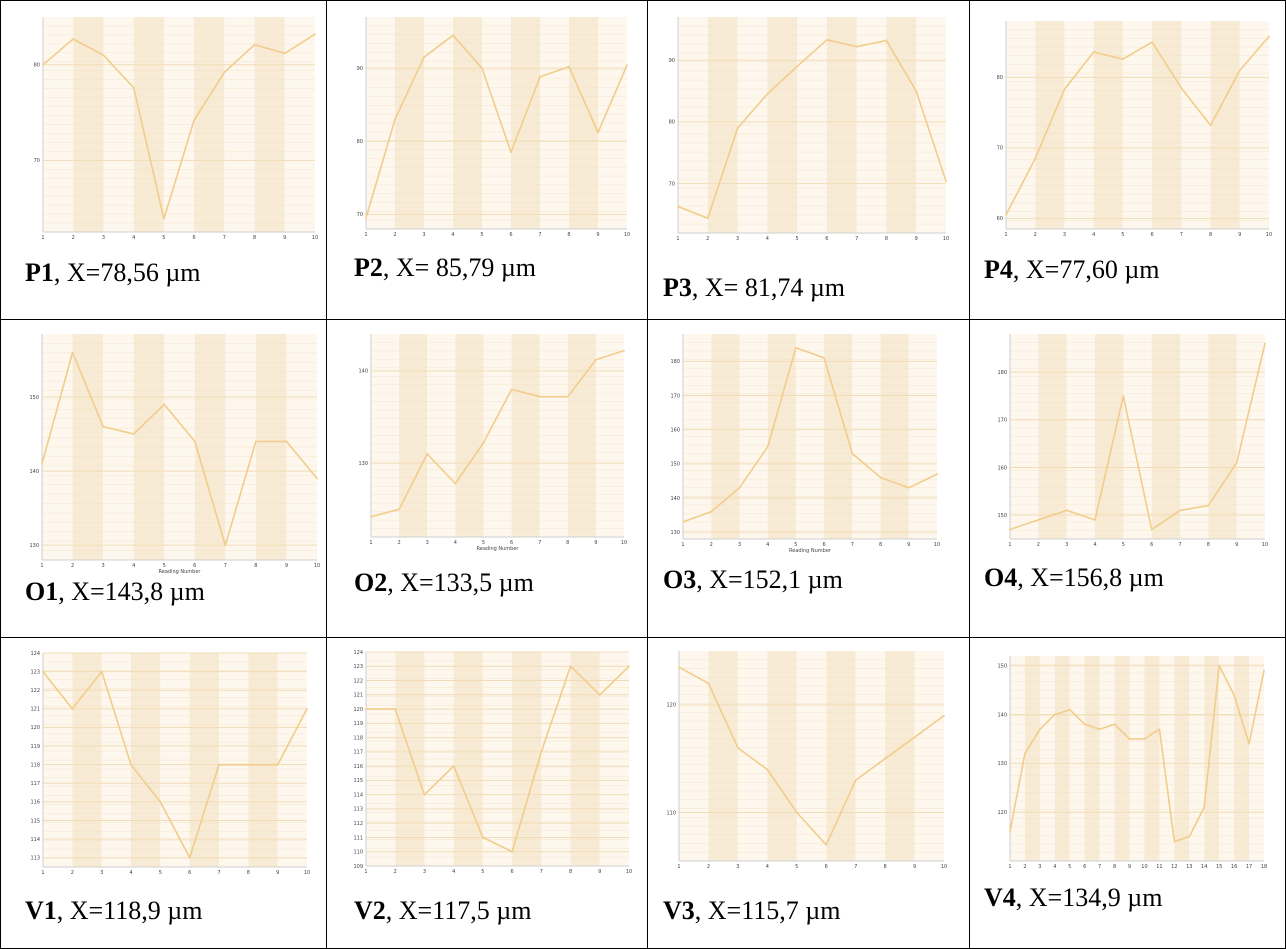 This screenshot has width=1286, height=949. I want to click on chart-o1: 130 140 150 1 2 3 4 5 6 7 8 9 10 Reading Number, so click(174, 454).